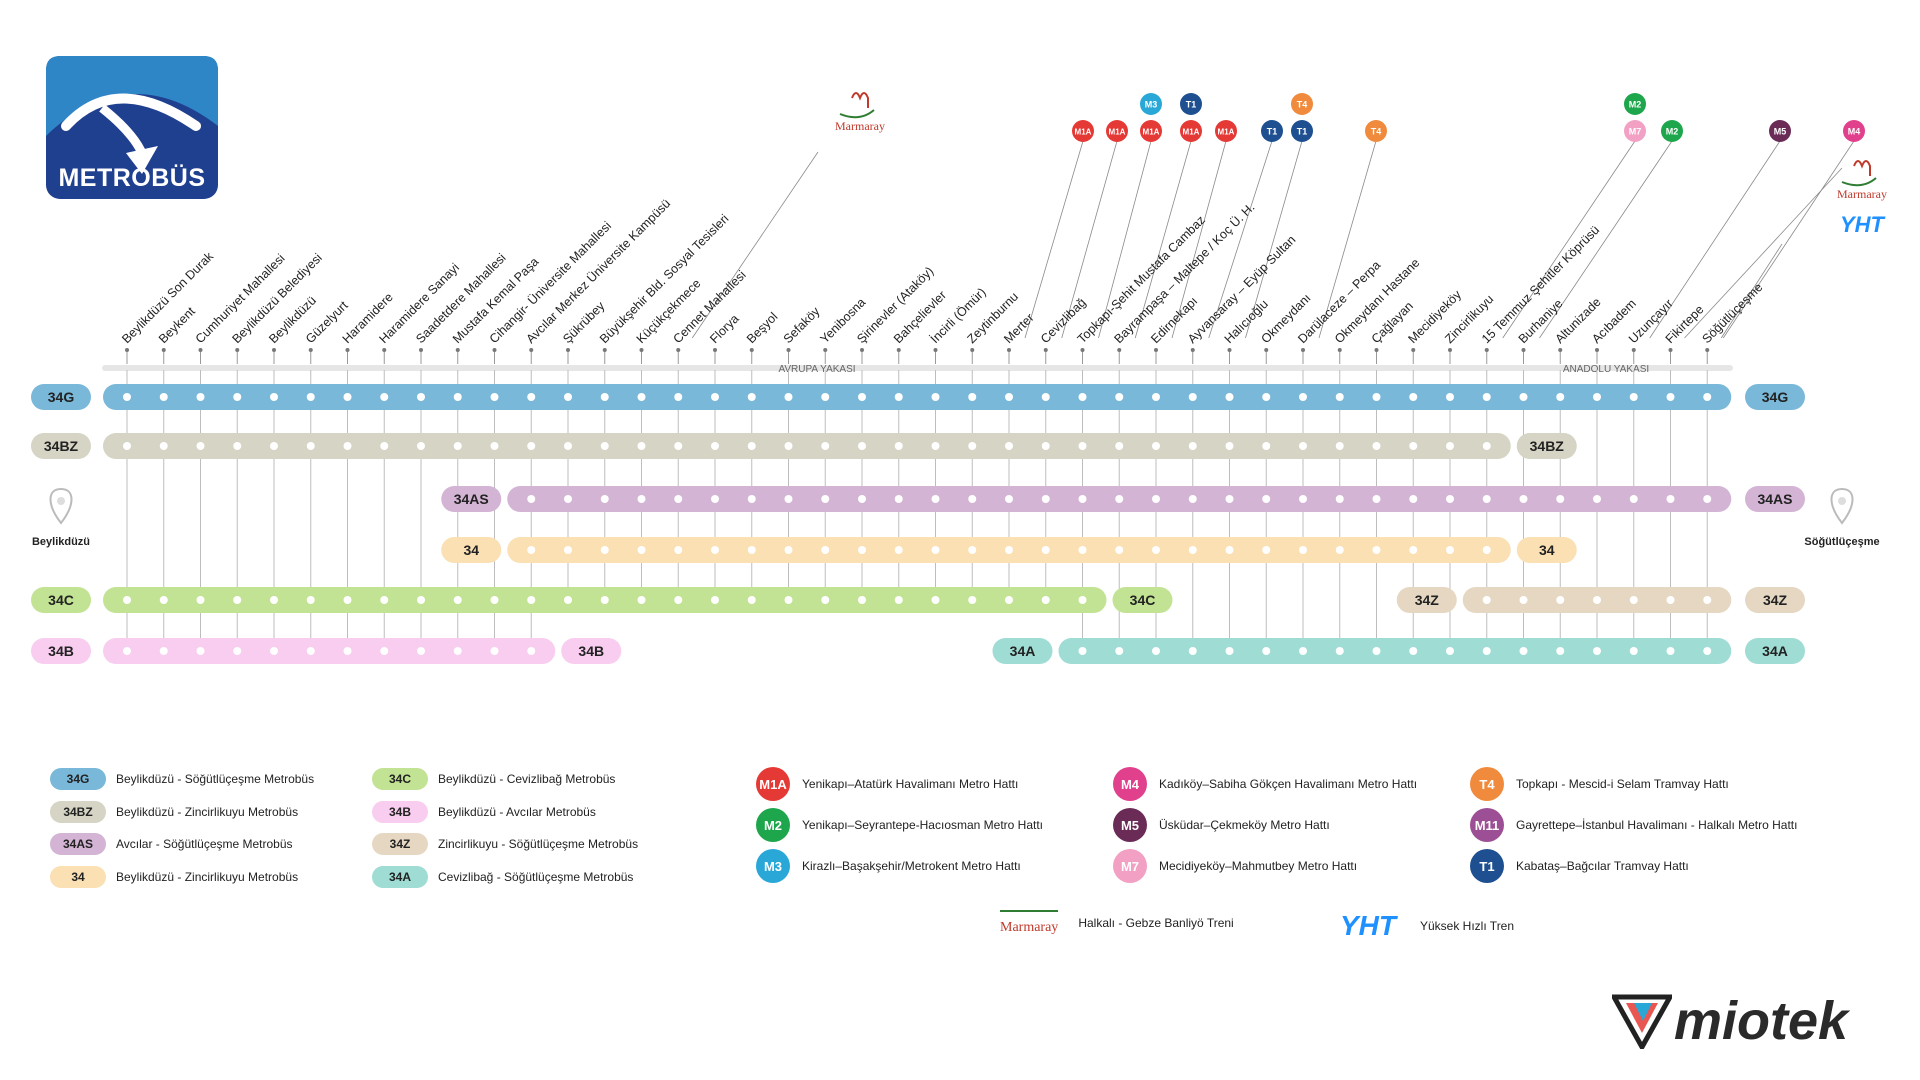 The width and height of the screenshot is (1920, 1080). I want to click on station-label: Florya, so click(724, 329).